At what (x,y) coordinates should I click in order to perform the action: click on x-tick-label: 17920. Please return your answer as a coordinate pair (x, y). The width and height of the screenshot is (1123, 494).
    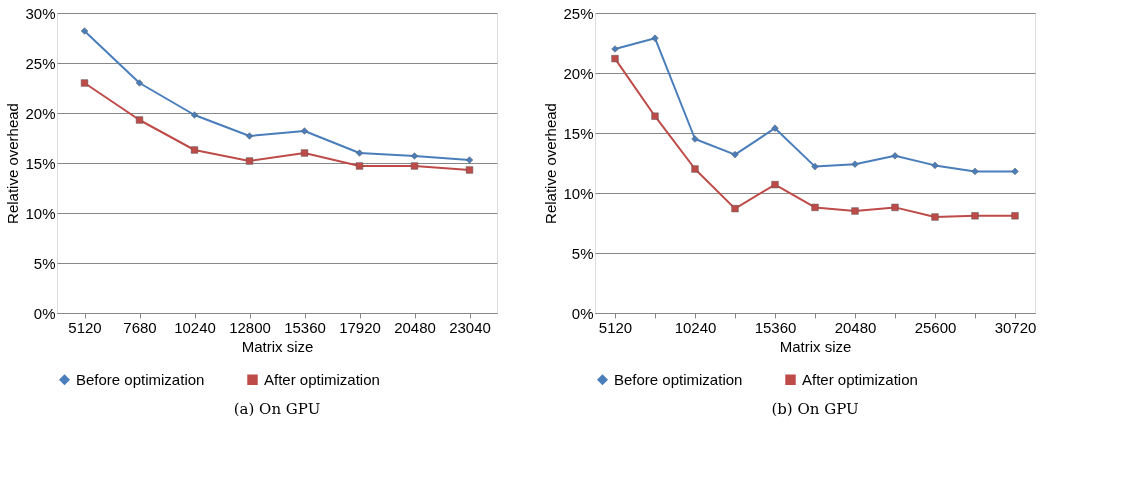
    Looking at the image, I should click on (360, 327).